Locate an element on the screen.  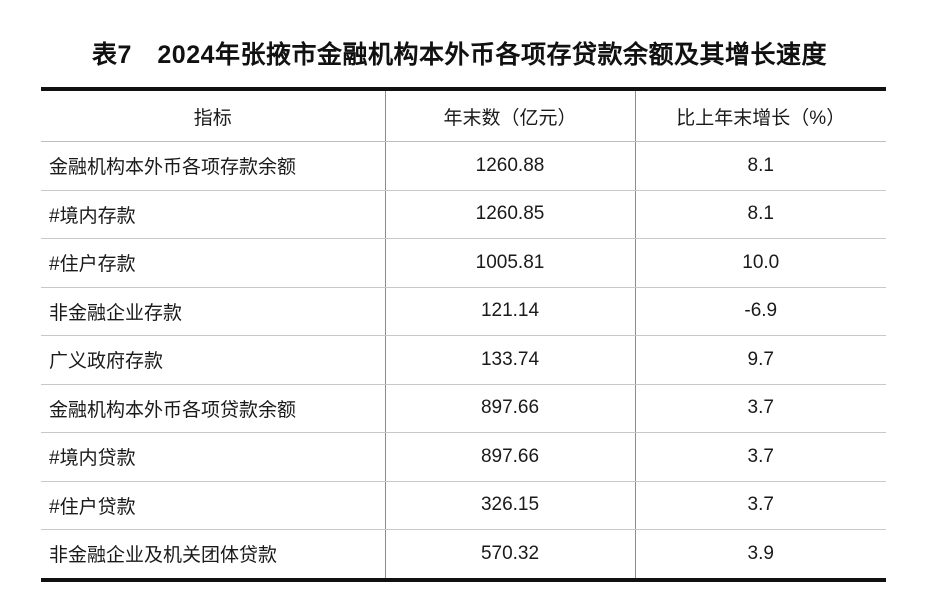
cell-indicator: 非金融企业存款 is located at coordinates (213, 311).